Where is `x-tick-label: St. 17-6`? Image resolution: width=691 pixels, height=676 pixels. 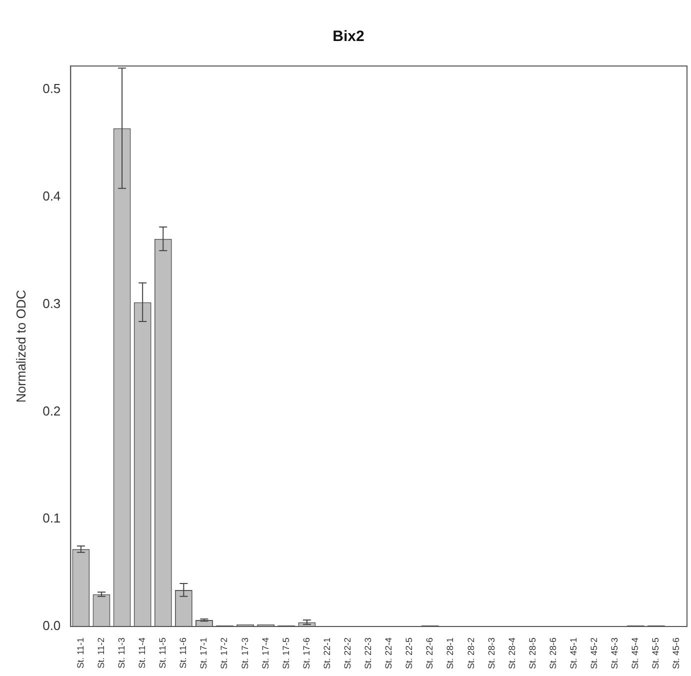
x-tick-label: St. 17-6 is located at coordinates (306, 653).